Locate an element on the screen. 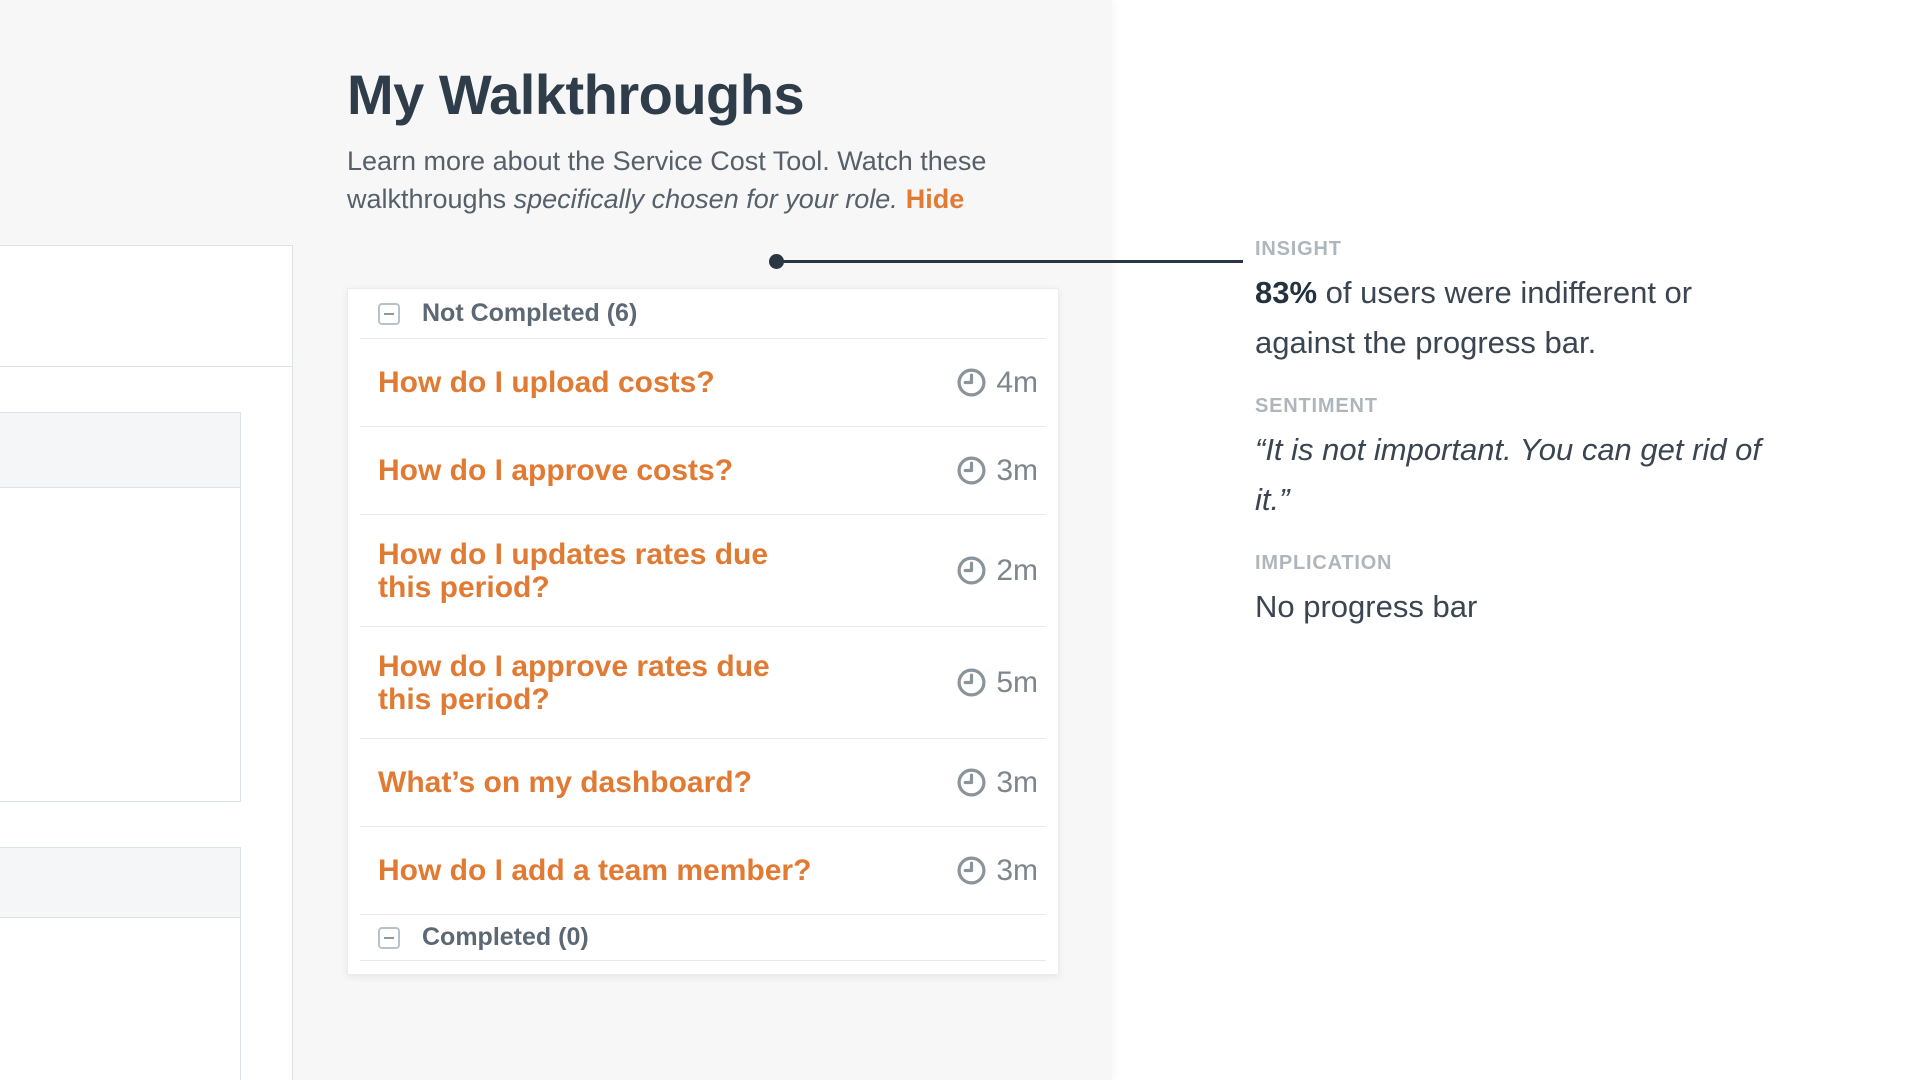 The width and height of the screenshot is (1920, 1080). duration-badge: 2m is located at coordinates (997, 571).